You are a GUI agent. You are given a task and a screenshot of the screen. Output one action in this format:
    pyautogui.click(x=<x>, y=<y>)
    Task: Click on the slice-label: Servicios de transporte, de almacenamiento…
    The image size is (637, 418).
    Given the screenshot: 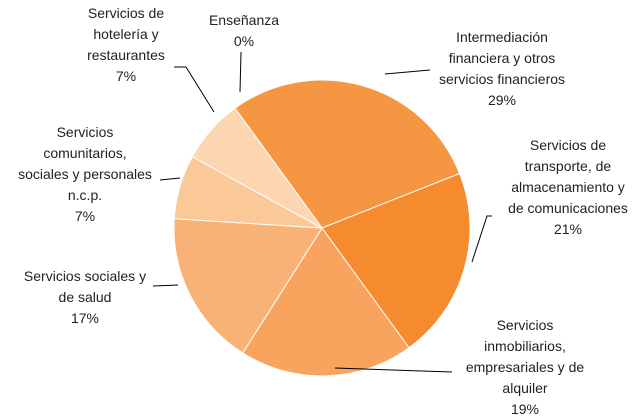 What is the action you would take?
    pyautogui.click(x=568, y=176)
    